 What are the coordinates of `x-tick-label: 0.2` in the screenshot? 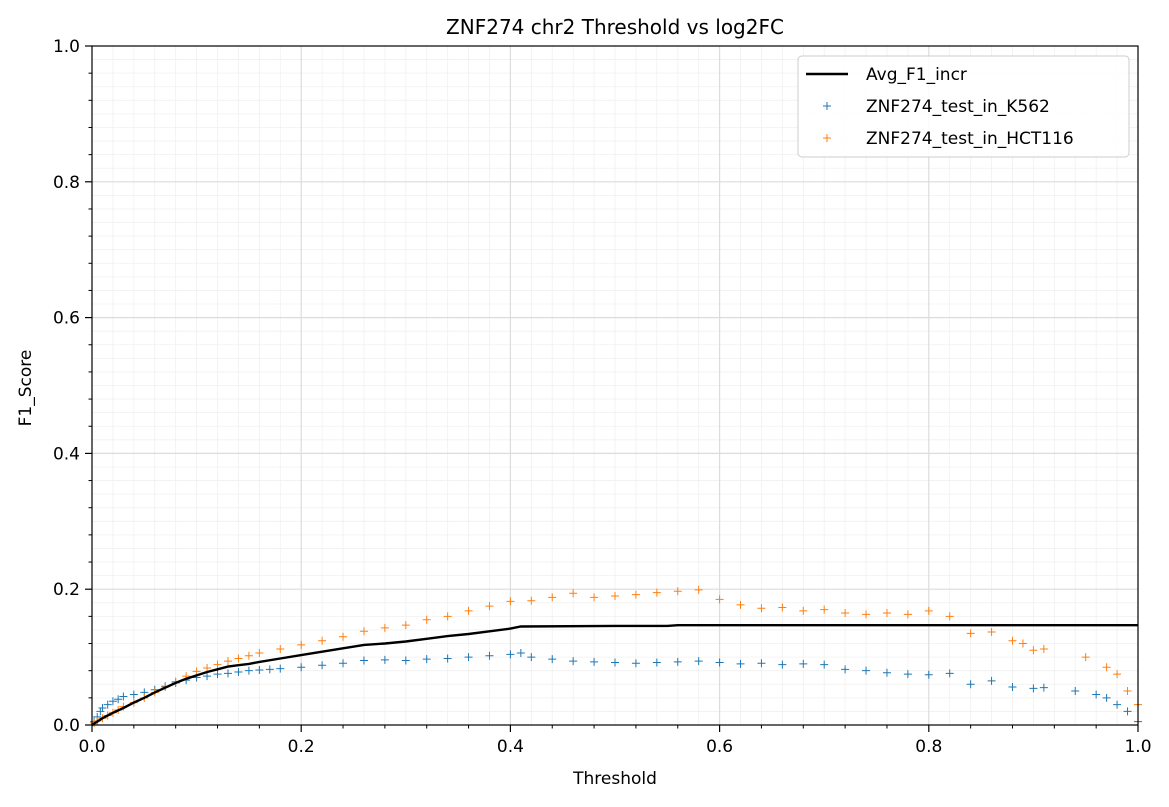 It's located at (301, 747).